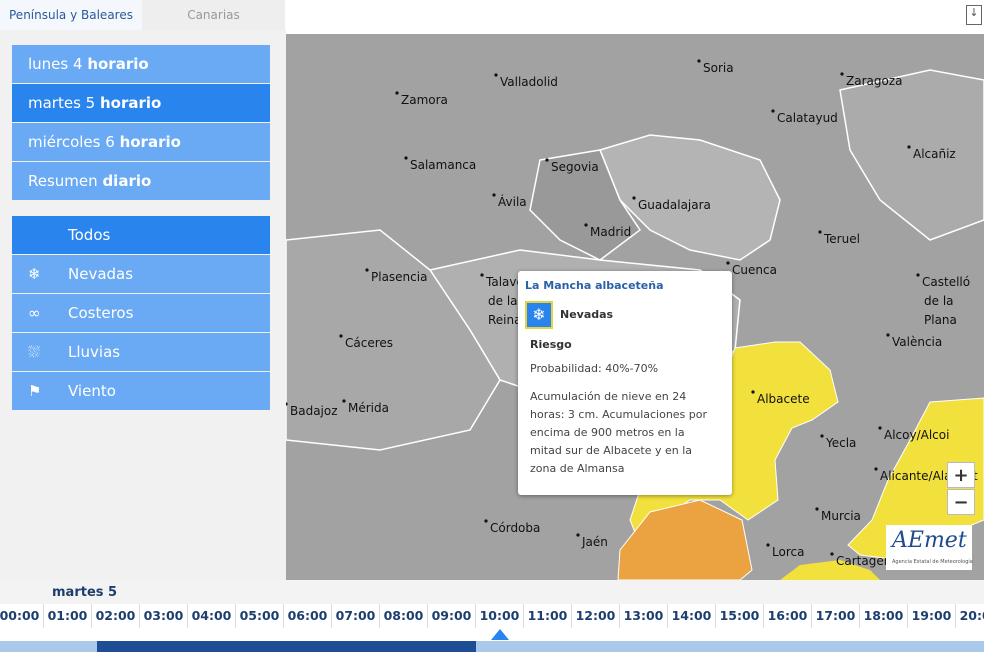  I want to click on city-label: Murcia, so click(841, 516).